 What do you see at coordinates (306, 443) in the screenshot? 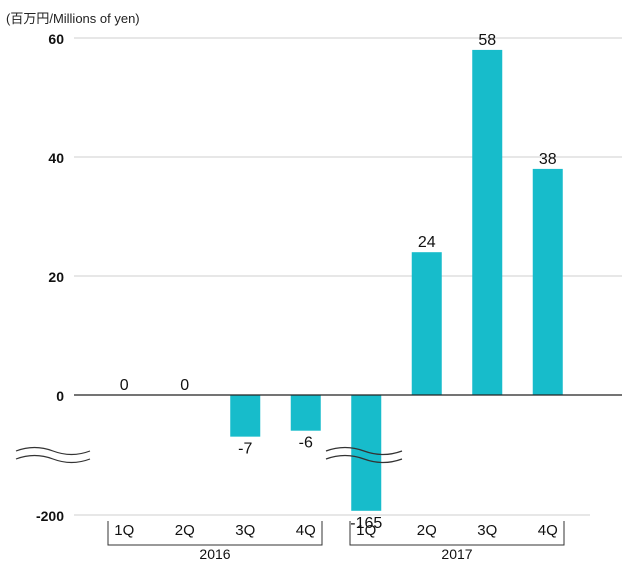
I see `data-label: -6` at bounding box center [306, 443].